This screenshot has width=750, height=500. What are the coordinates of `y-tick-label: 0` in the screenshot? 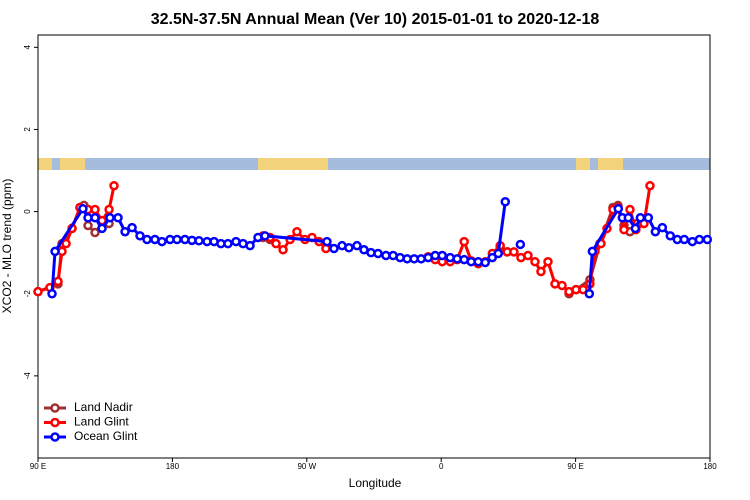 It's located at (27, 211).